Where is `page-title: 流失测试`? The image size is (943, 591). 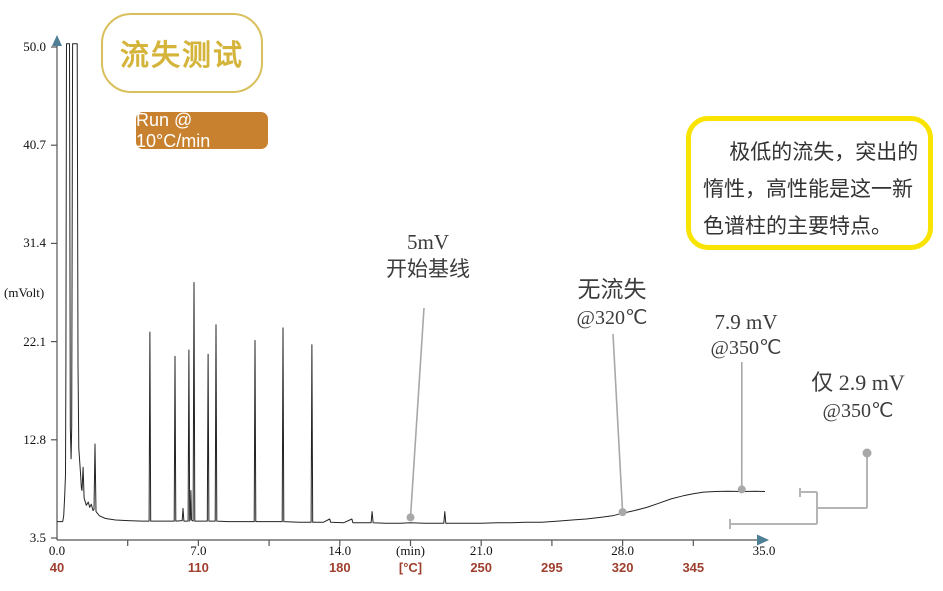
page-title: 流失测试 is located at coordinates (181, 56).